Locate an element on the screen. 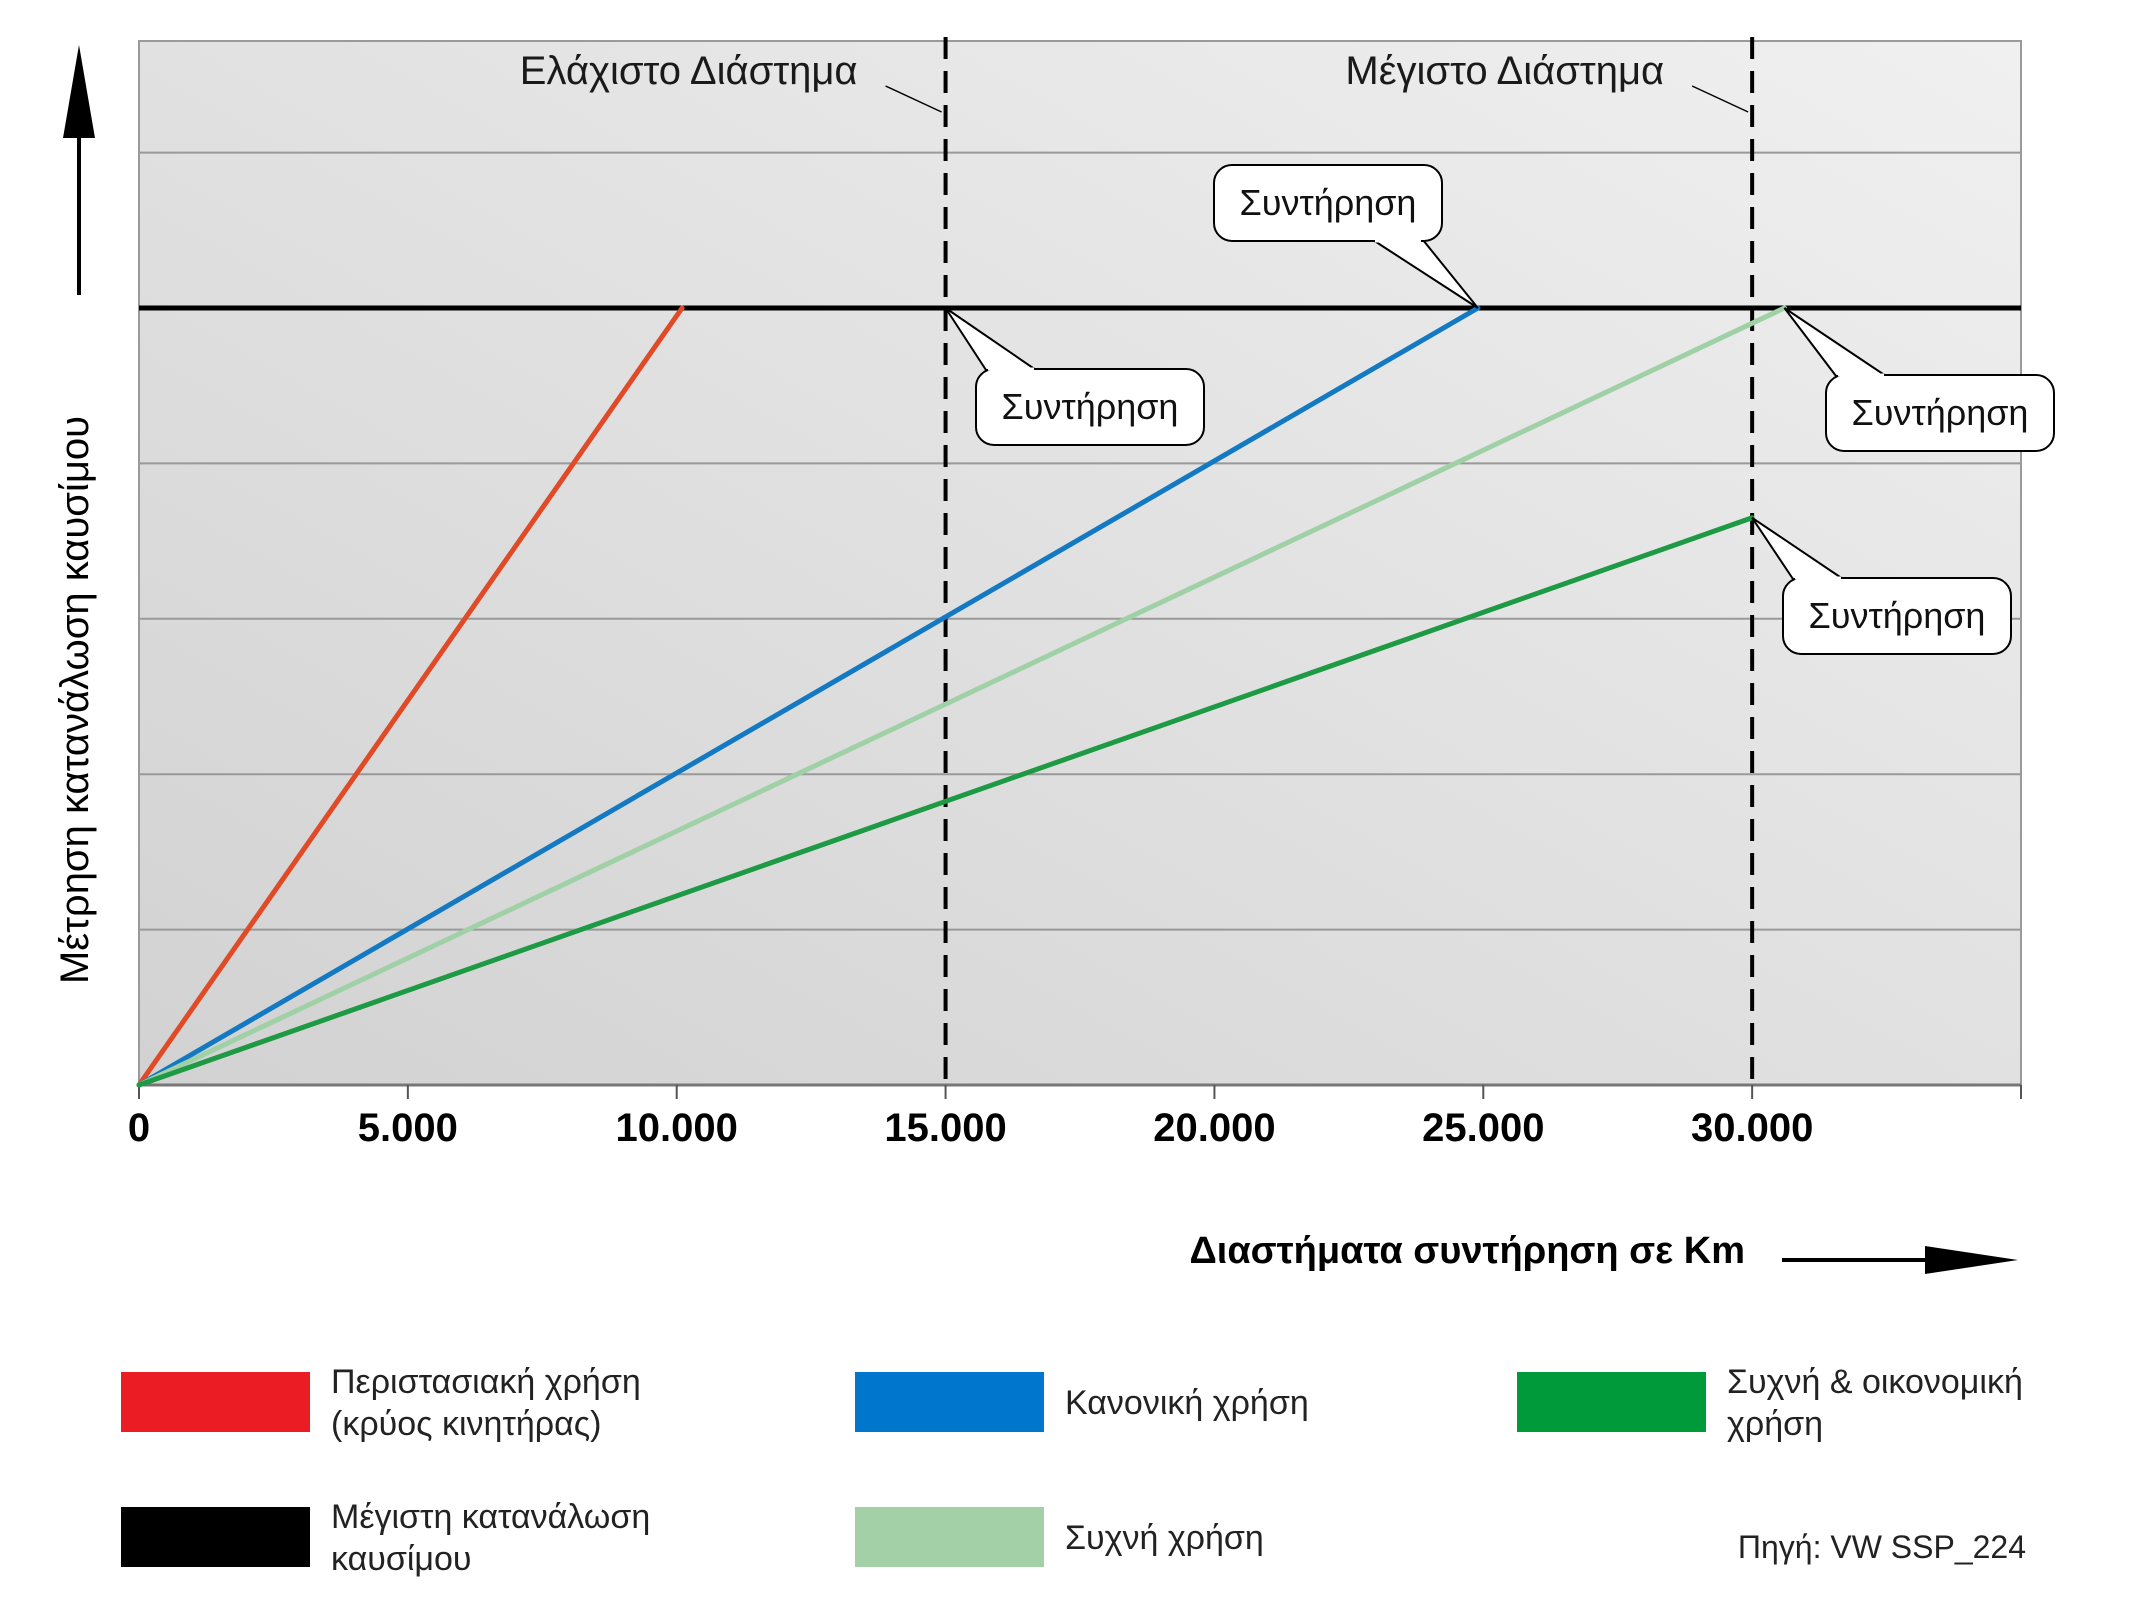  x-tick-label-2: 10.000 is located at coordinates (677, 1128).